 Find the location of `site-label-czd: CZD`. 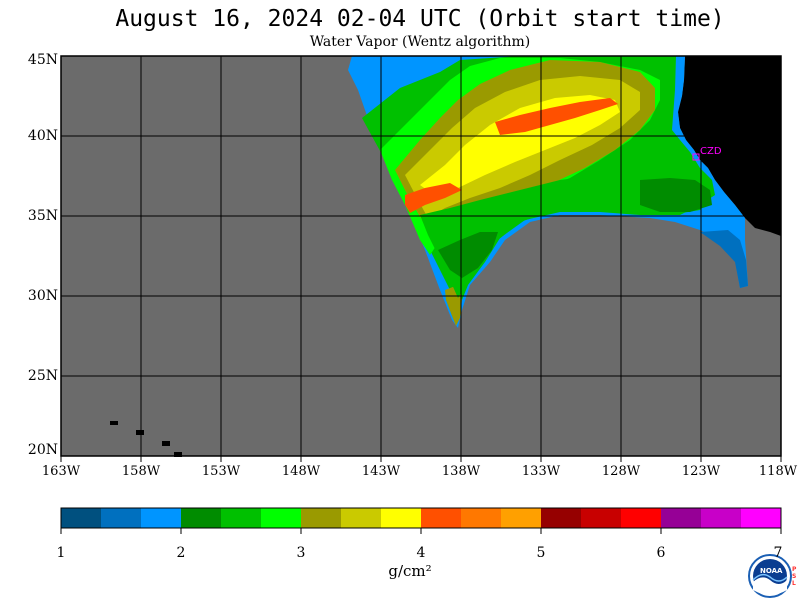

site-label-czd: CZD is located at coordinates (711, 151).